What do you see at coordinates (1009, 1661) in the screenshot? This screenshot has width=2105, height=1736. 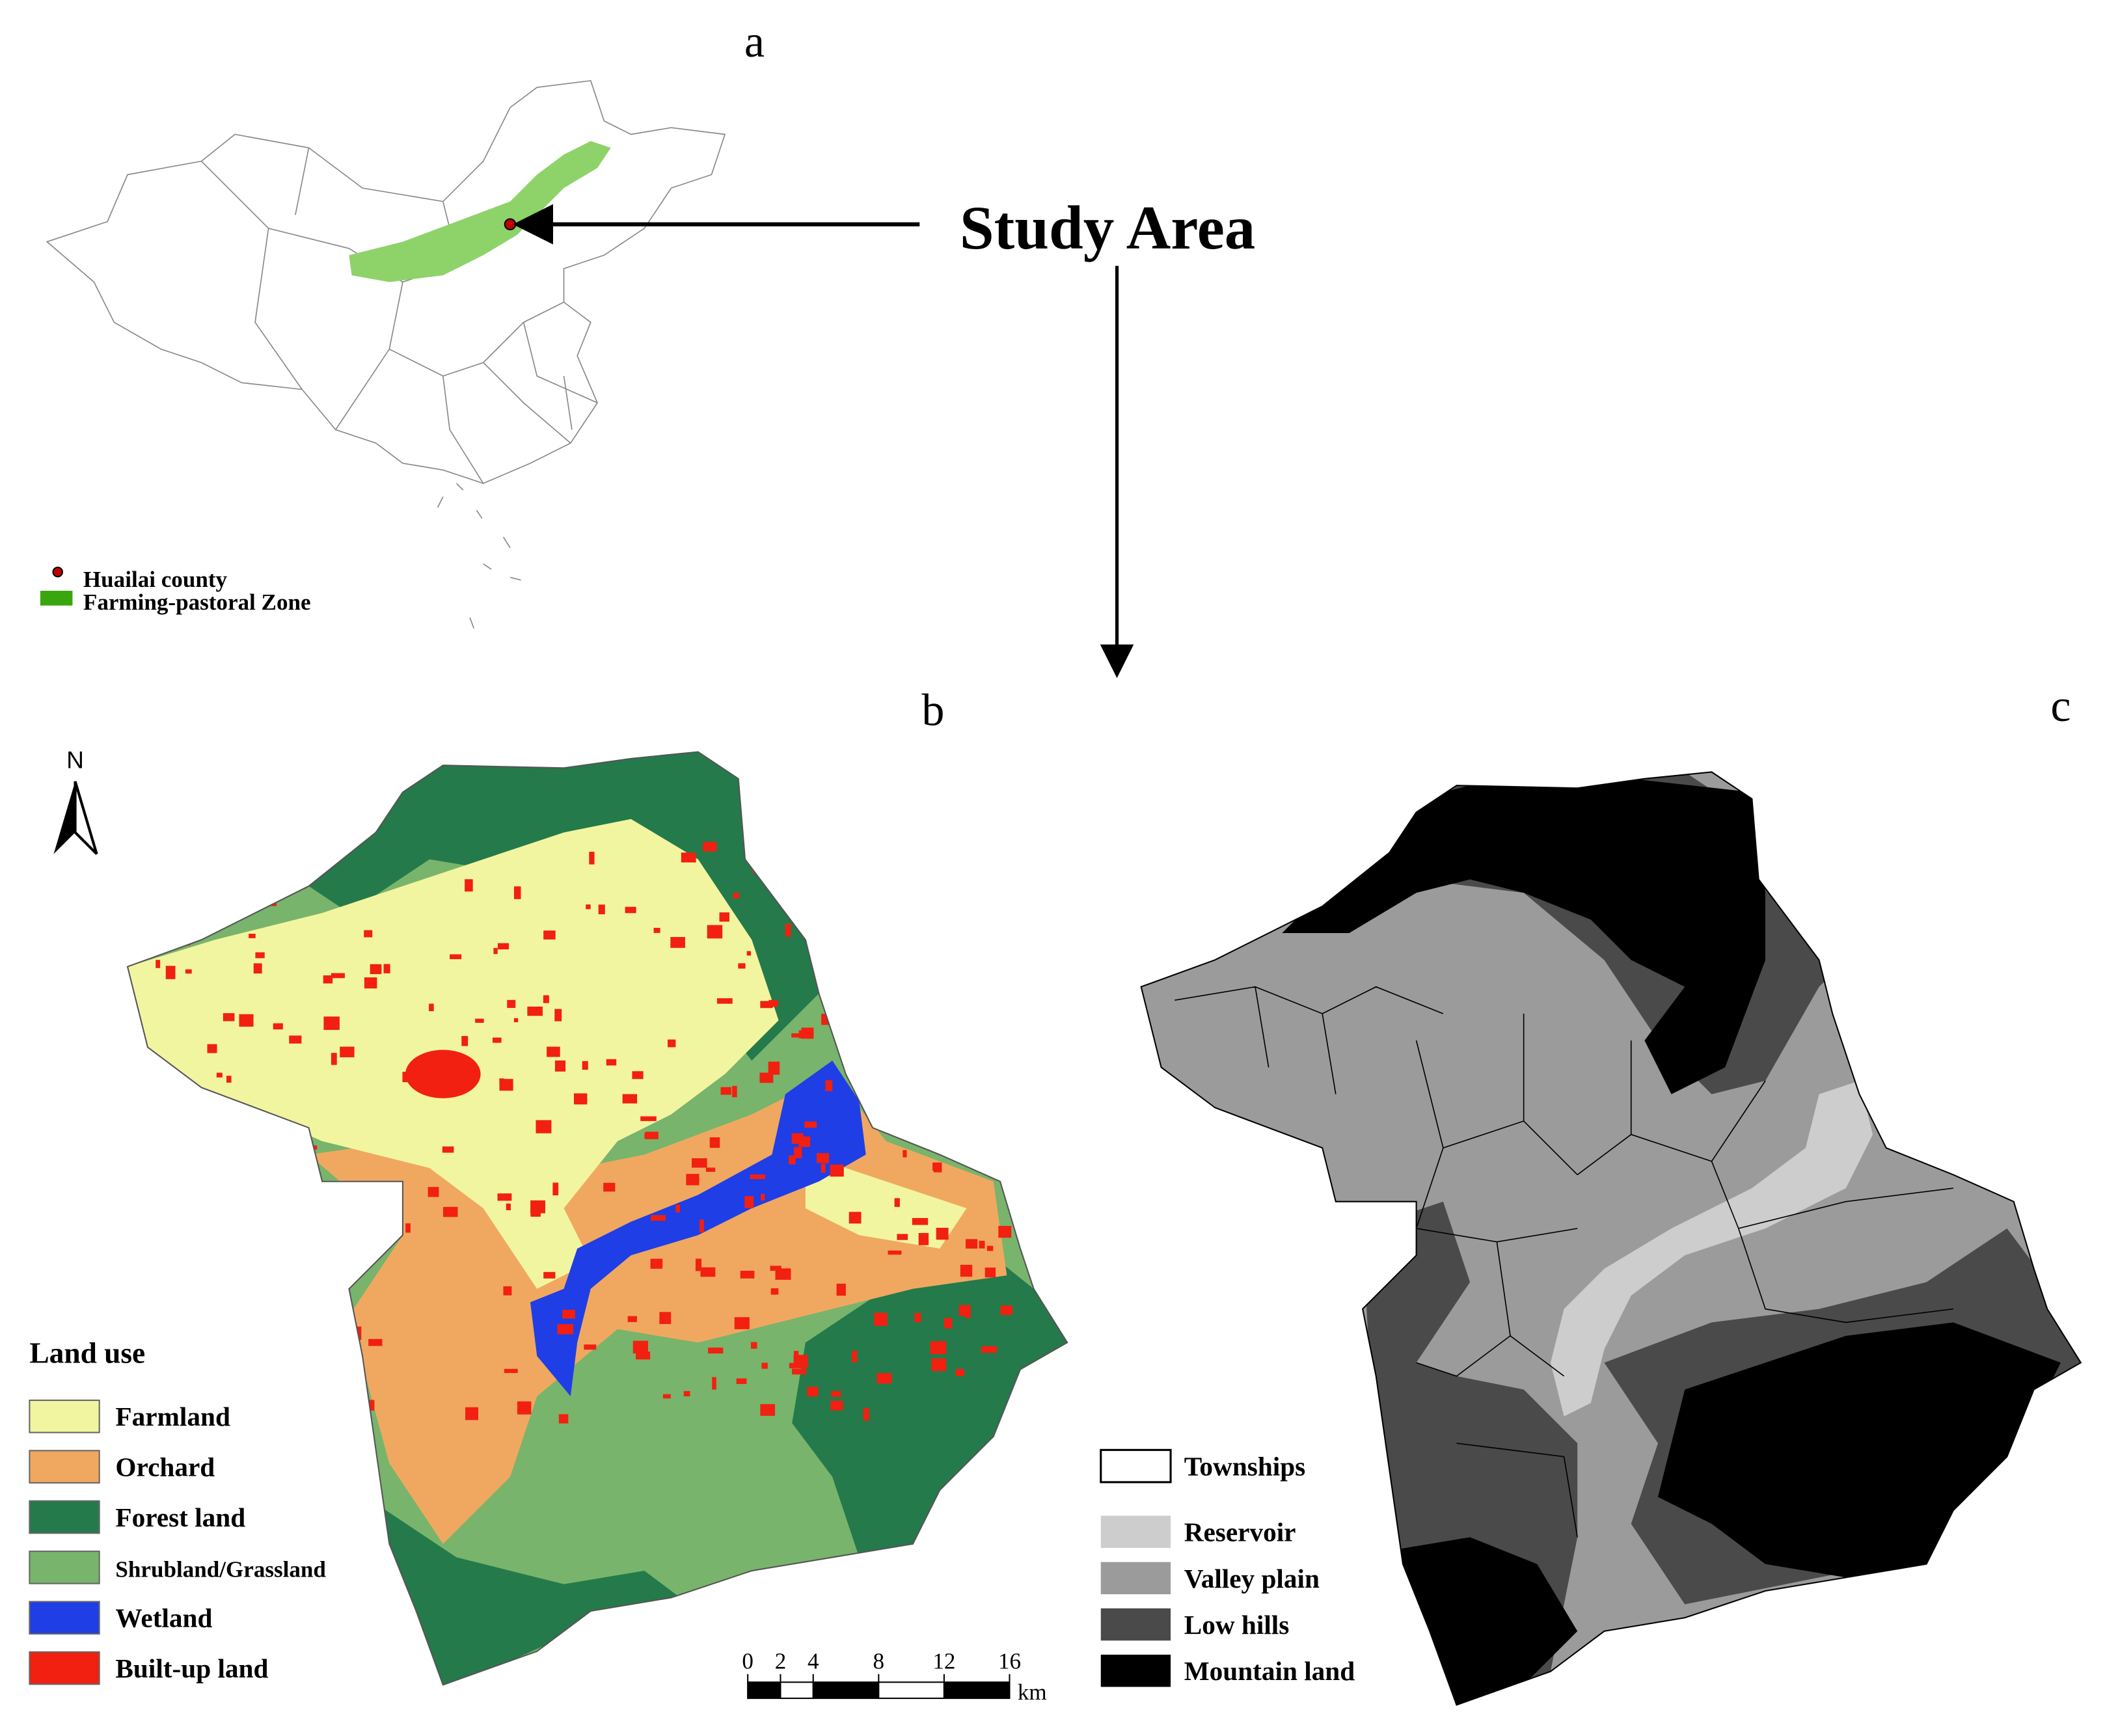 I see `scale-tick-label: 16` at bounding box center [1009, 1661].